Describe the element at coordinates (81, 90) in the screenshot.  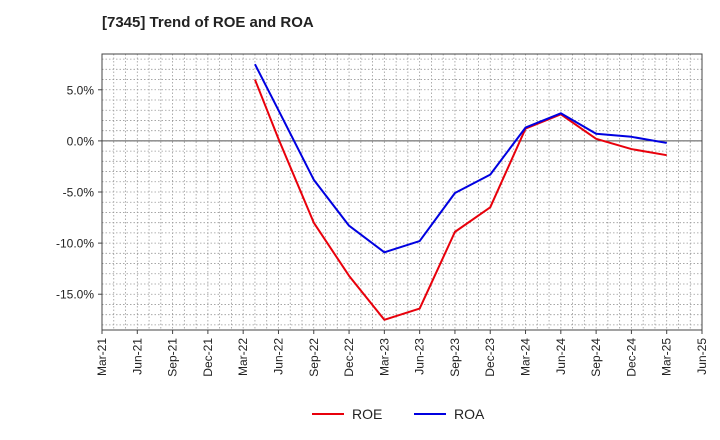
I see `y-tick-label: 5.0%` at that location.